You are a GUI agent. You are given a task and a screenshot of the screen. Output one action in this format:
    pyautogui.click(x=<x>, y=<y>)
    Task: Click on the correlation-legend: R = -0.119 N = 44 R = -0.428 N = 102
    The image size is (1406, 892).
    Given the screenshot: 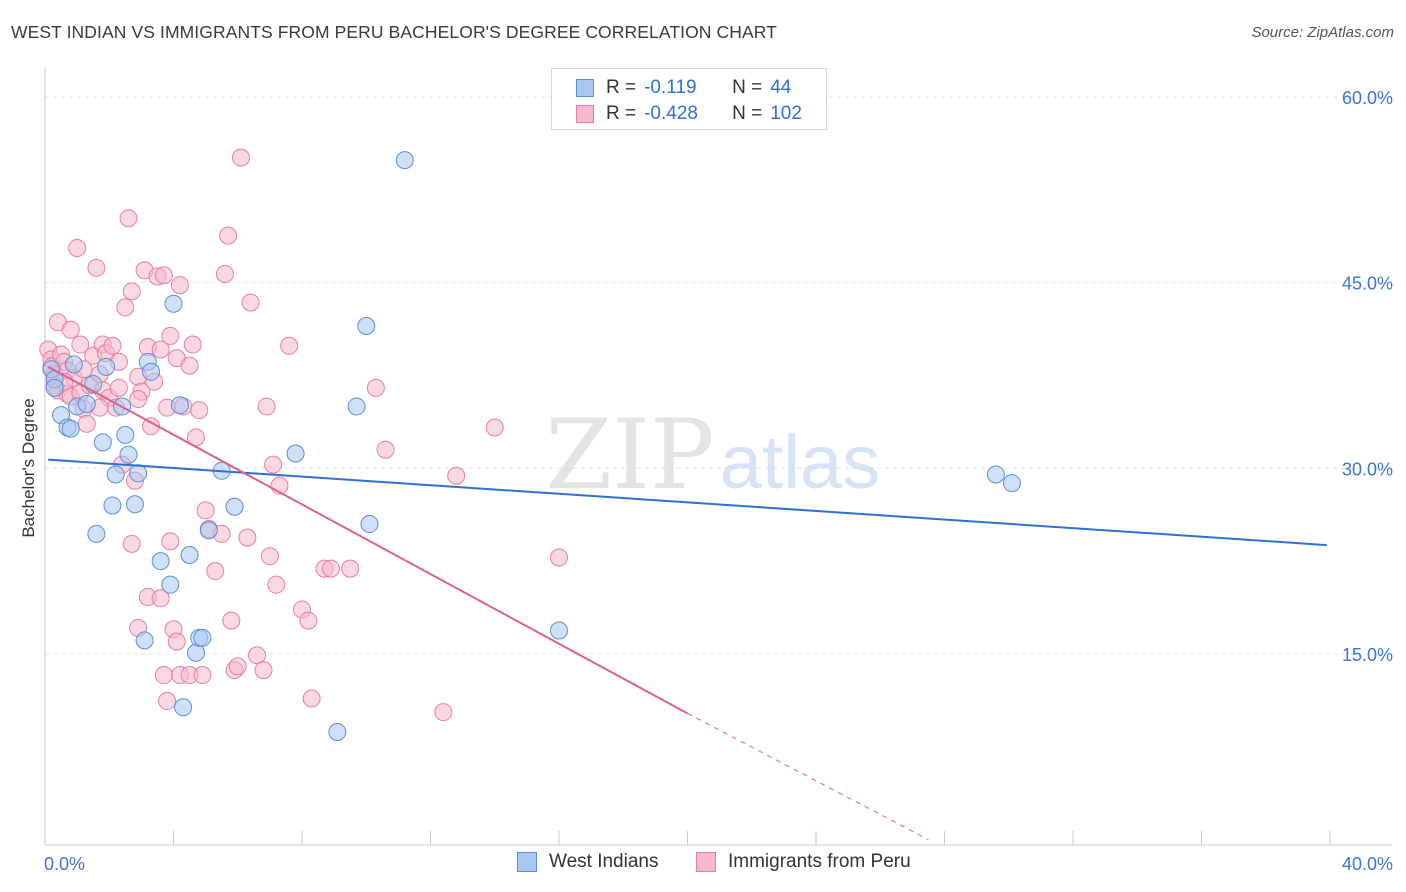 What is the action you would take?
    pyautogui.click(x=689, y=99)
    